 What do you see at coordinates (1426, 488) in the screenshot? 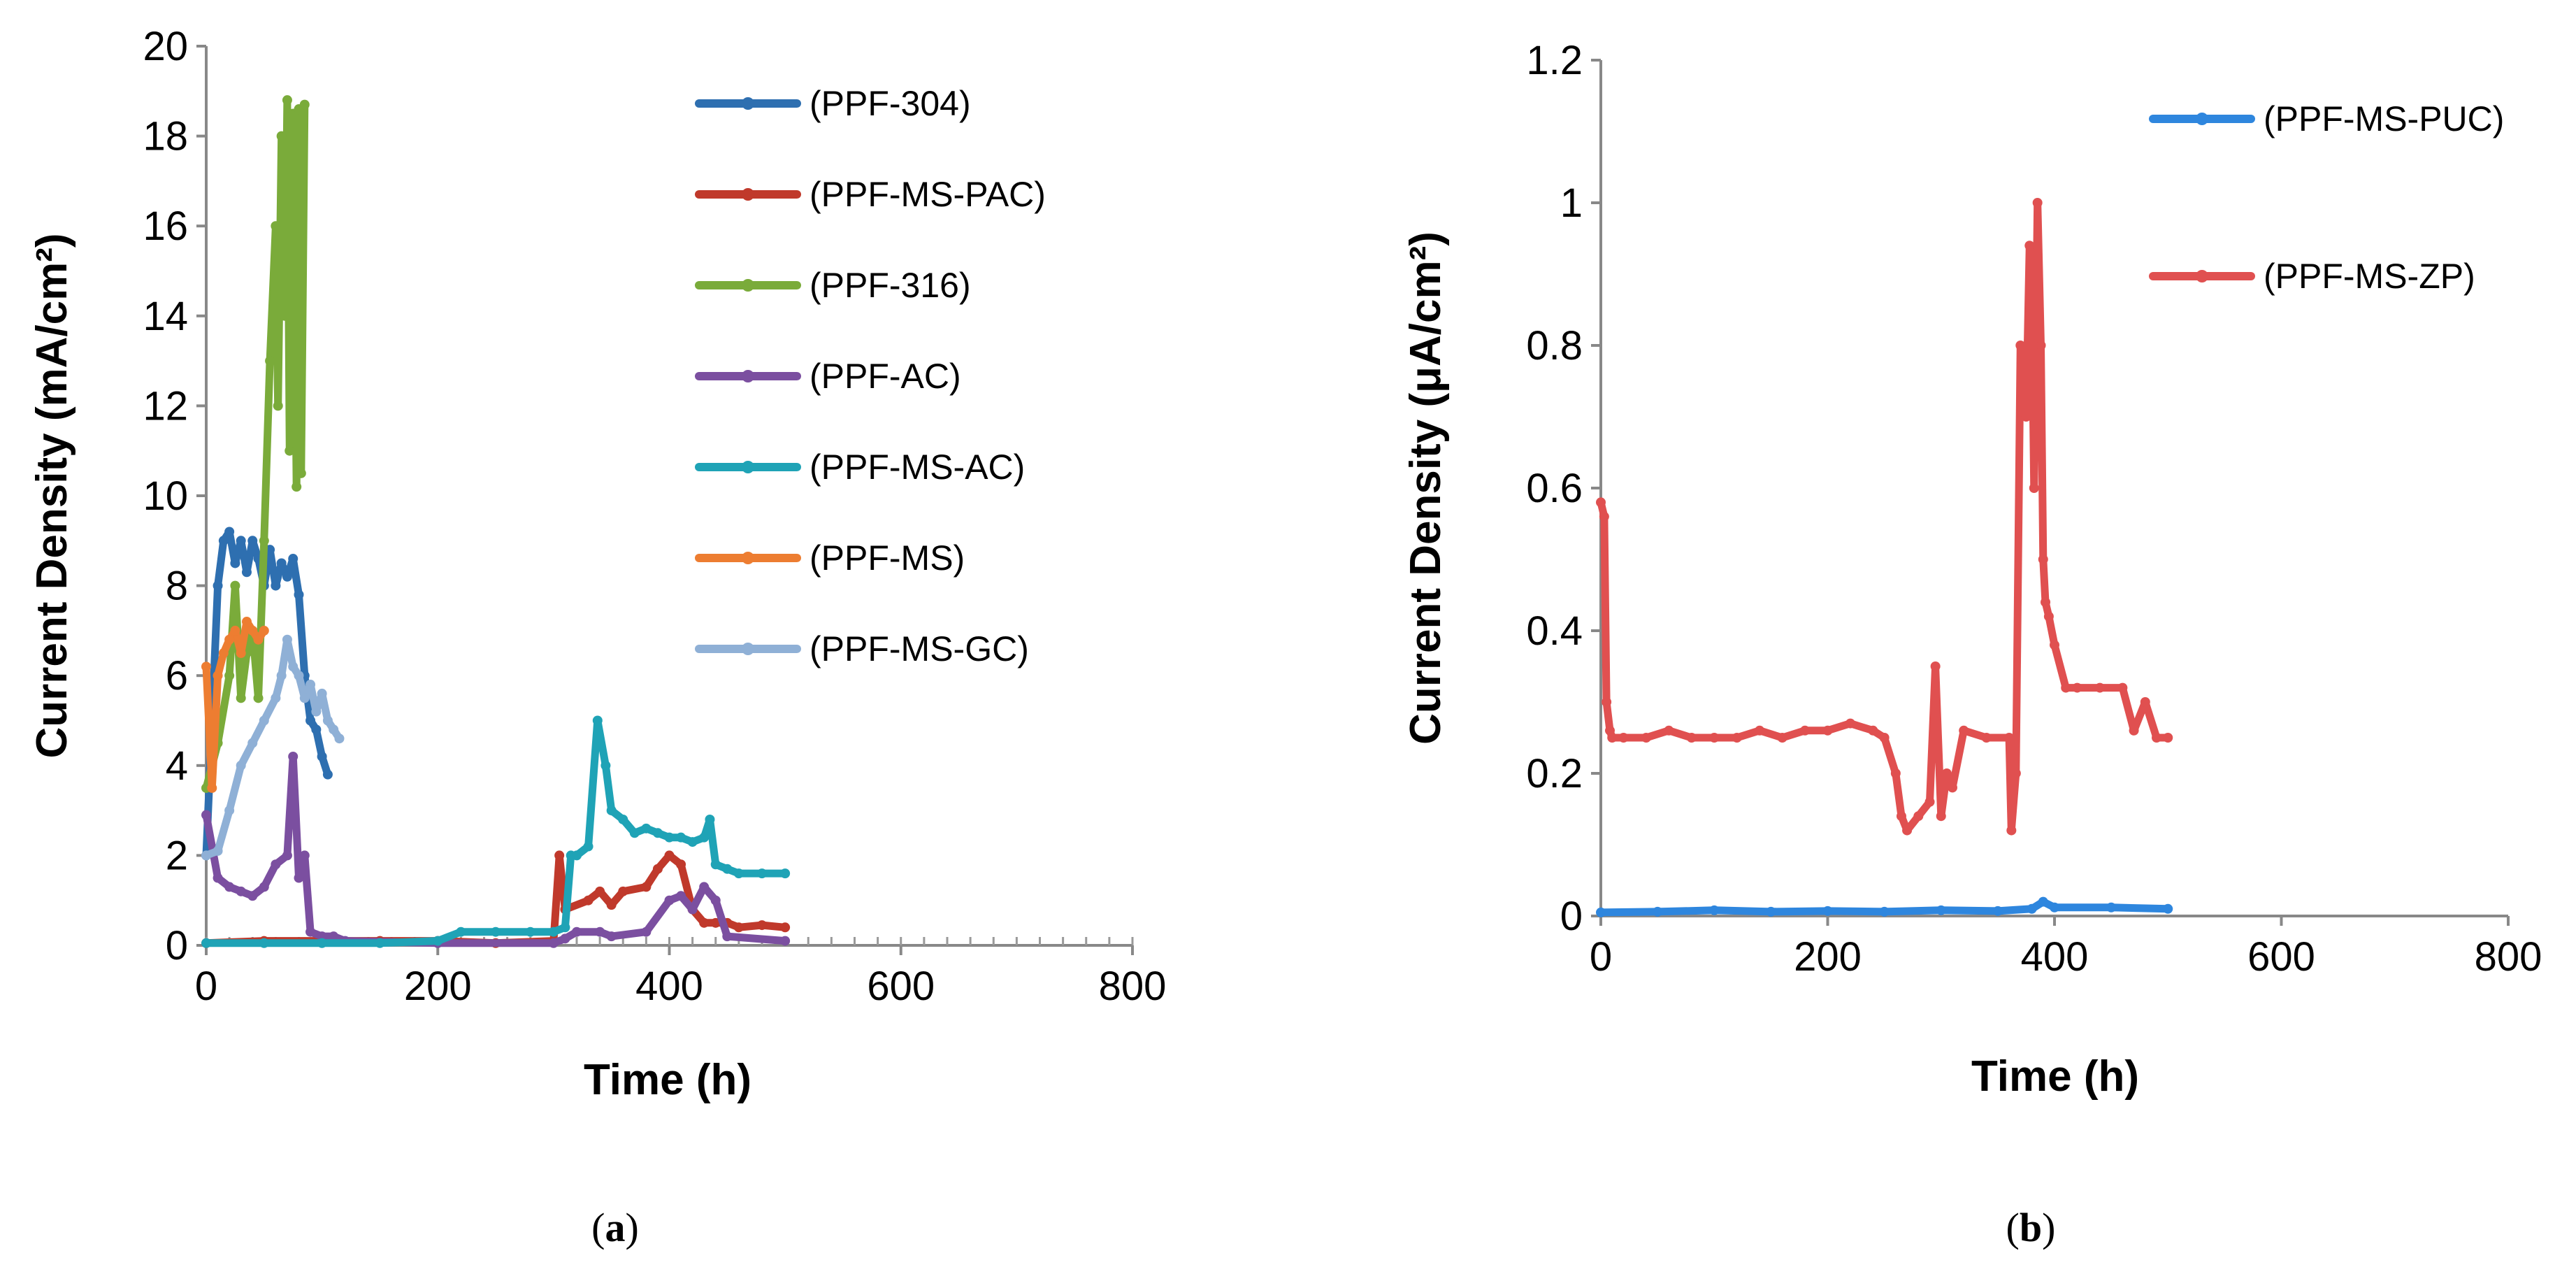
I see `y-axis-title-b: Current Density (μA/cm²)` at bounding box center [1426, 488].